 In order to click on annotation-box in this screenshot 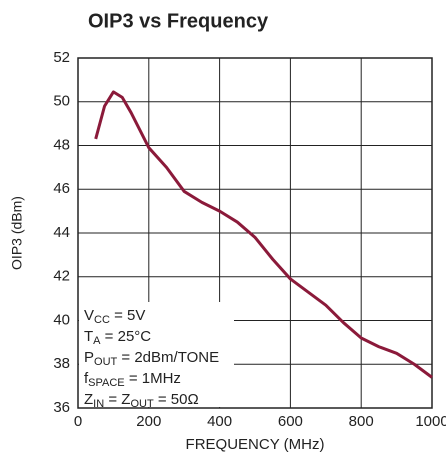, I will do `click(156, 354)`.